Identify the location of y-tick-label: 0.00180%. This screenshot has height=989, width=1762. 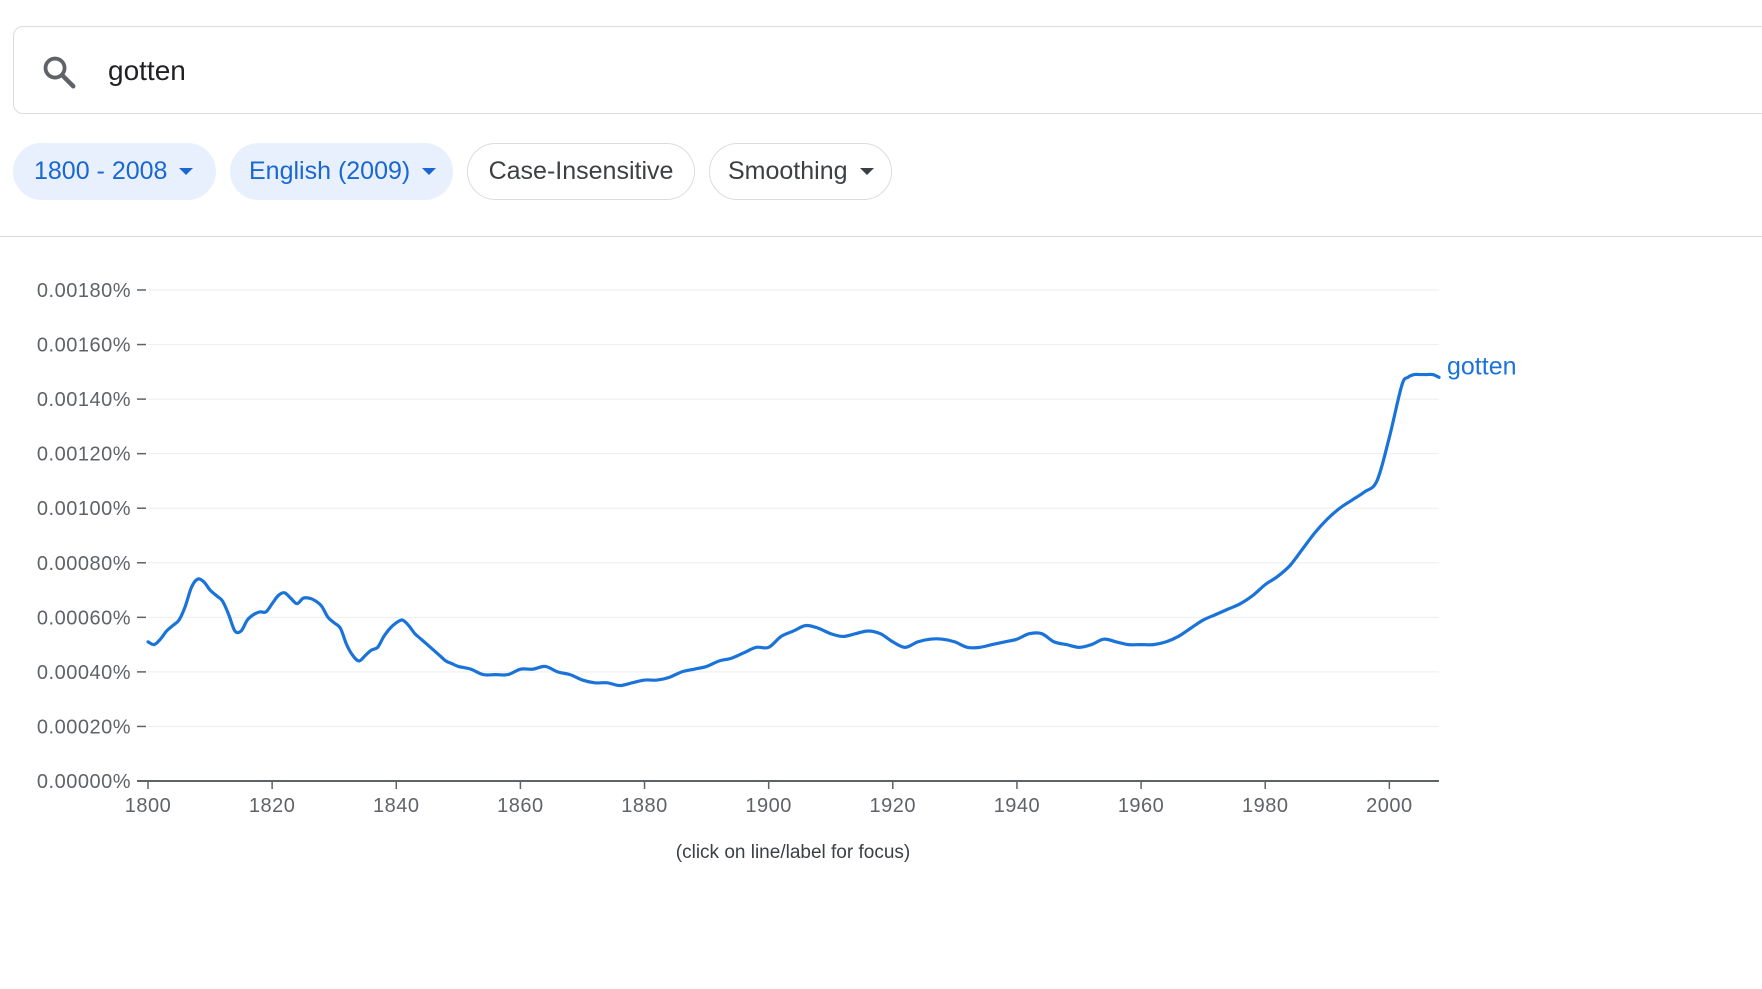
(84, 291).